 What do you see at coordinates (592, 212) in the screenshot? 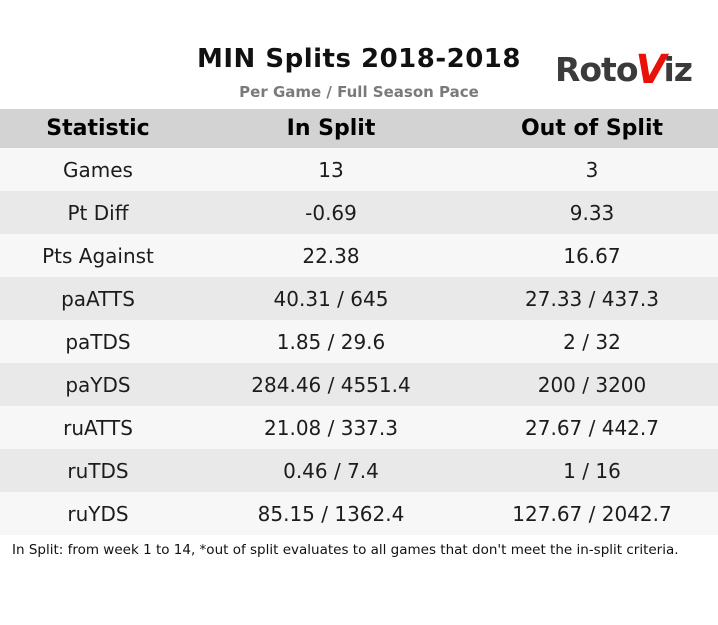
I see `out-of-split-value: 9.33` at bounding box center [592, 212].